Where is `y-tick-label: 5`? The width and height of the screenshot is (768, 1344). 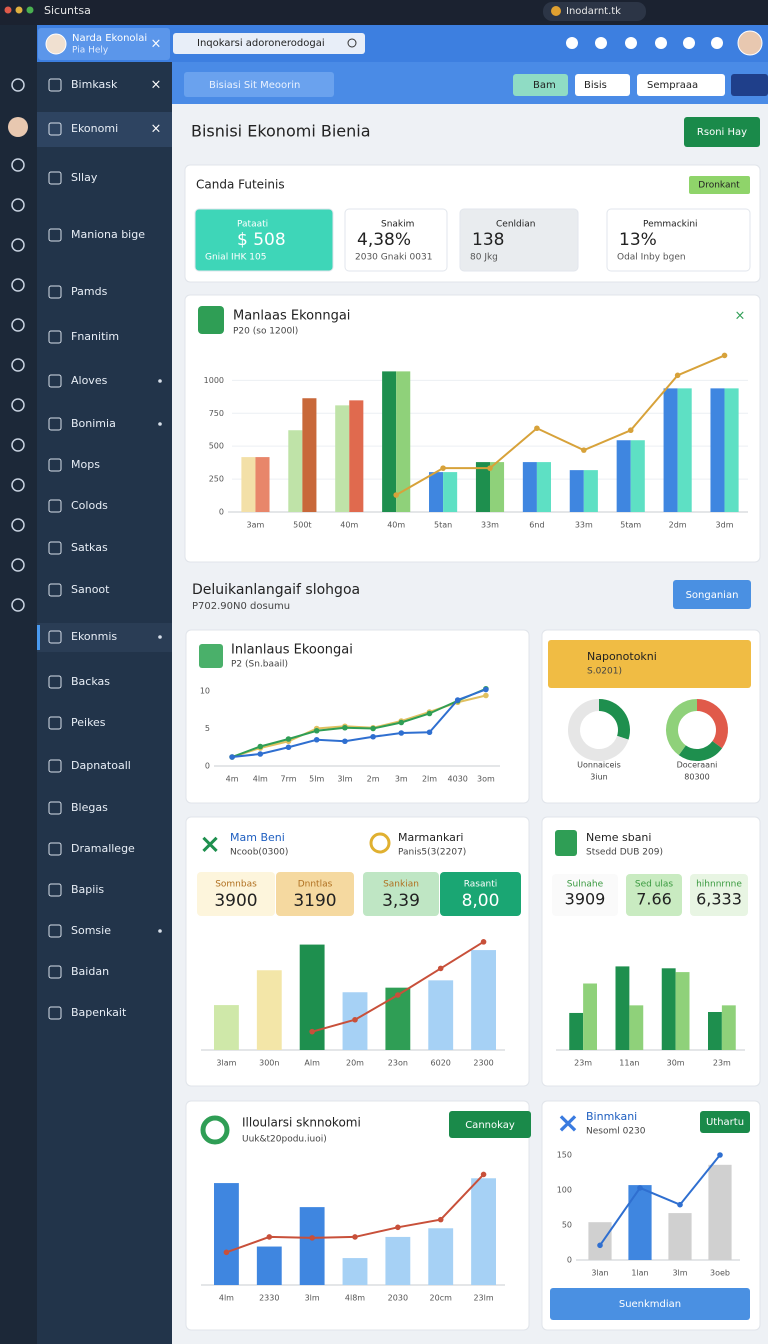
y-tick-label: 5 is located at coordinates (207, 728).